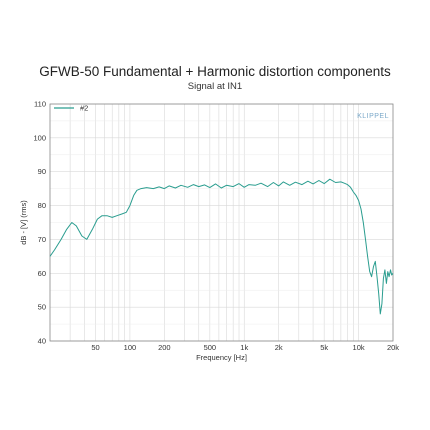 This screenshot has width=430, height=430. Describe the element at coordinates (40, 104) in the screenshot. I see `y-tick-label: 110` at that location.